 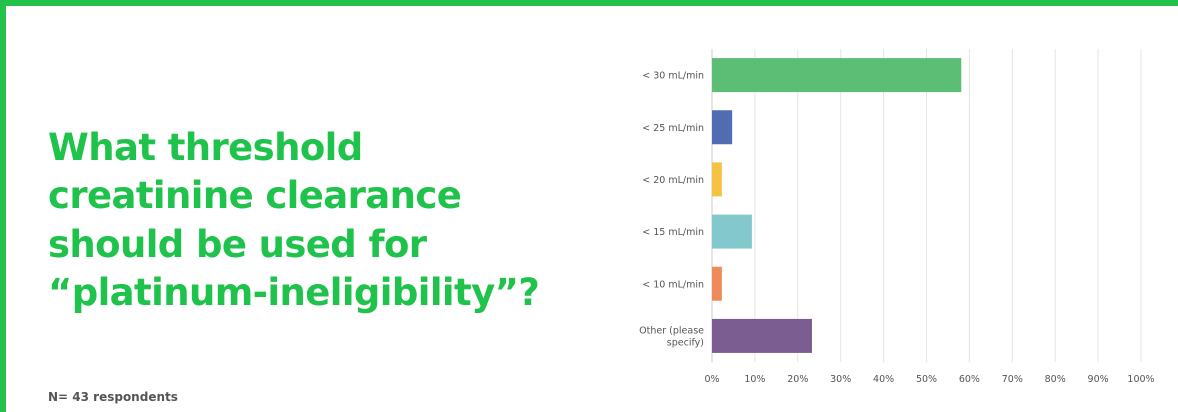 I want to click on x-tick-label: 60%, so click(x=969, y=379).